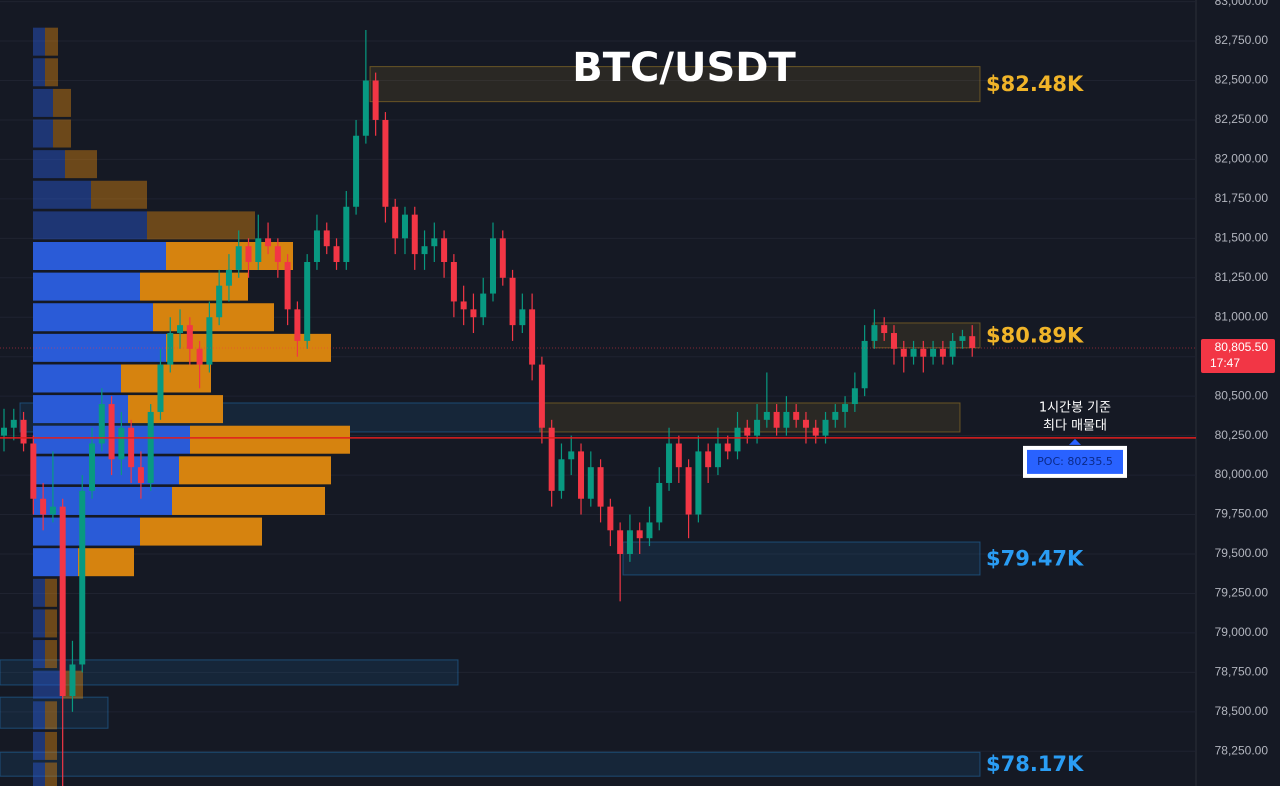 This screenshot has height=786, width=1280. I want to click on poc-pointer, so click(1075, 441).